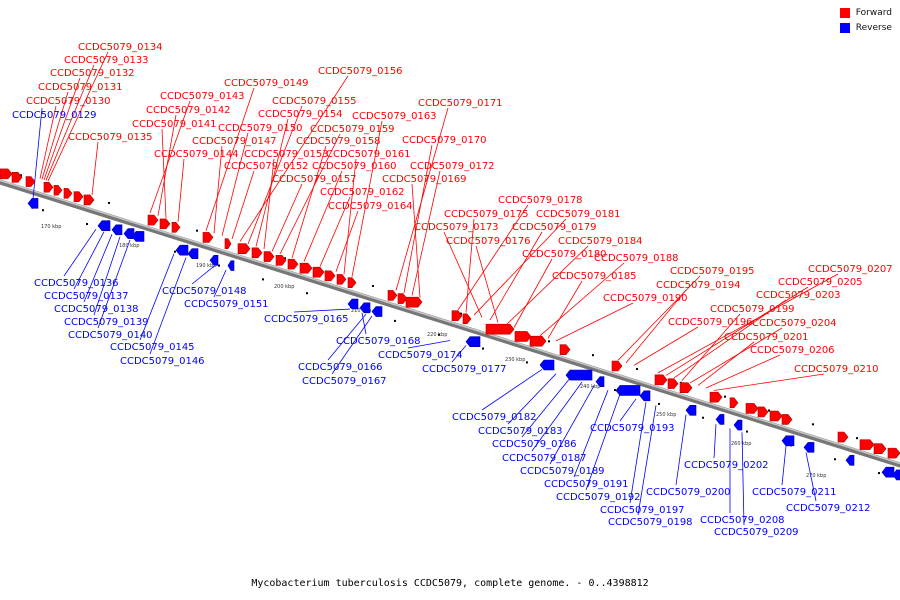  I want to click on reverse-gene-label: CCDC5079_0148, so click(204, 291).